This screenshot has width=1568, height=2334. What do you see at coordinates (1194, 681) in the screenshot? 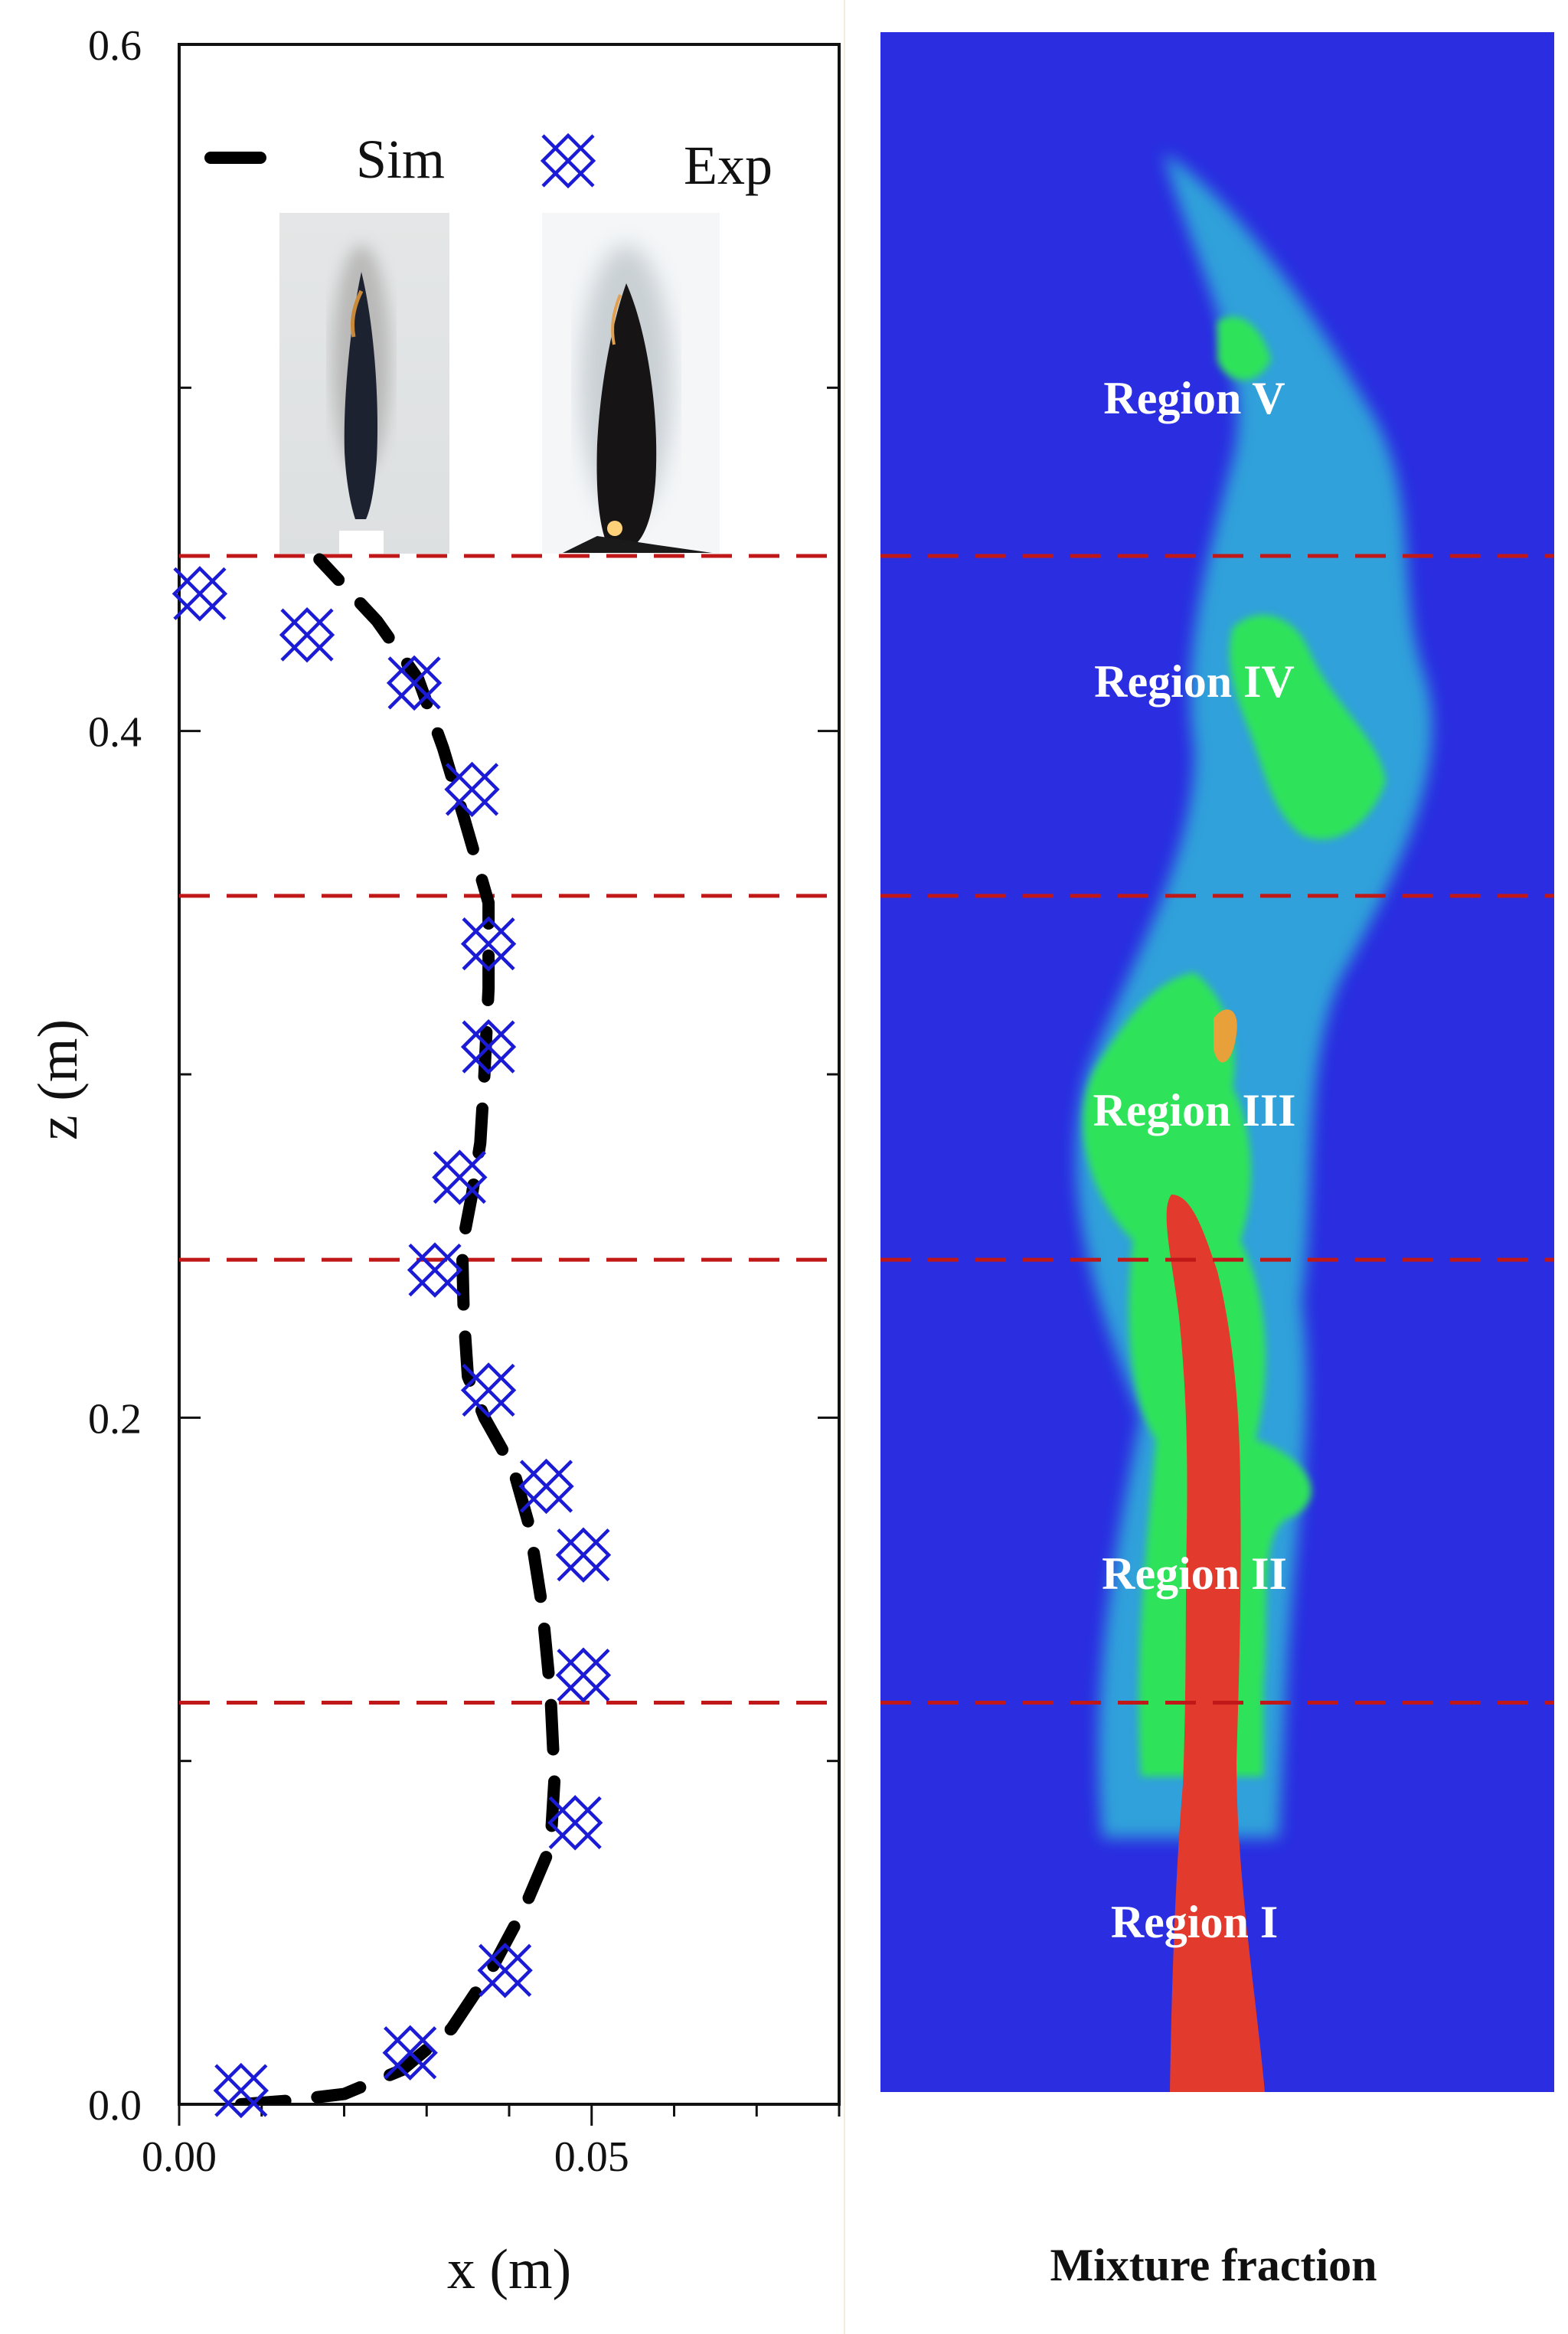
I see `region-label-4: Region IV` at bounding box center [1194, 681].